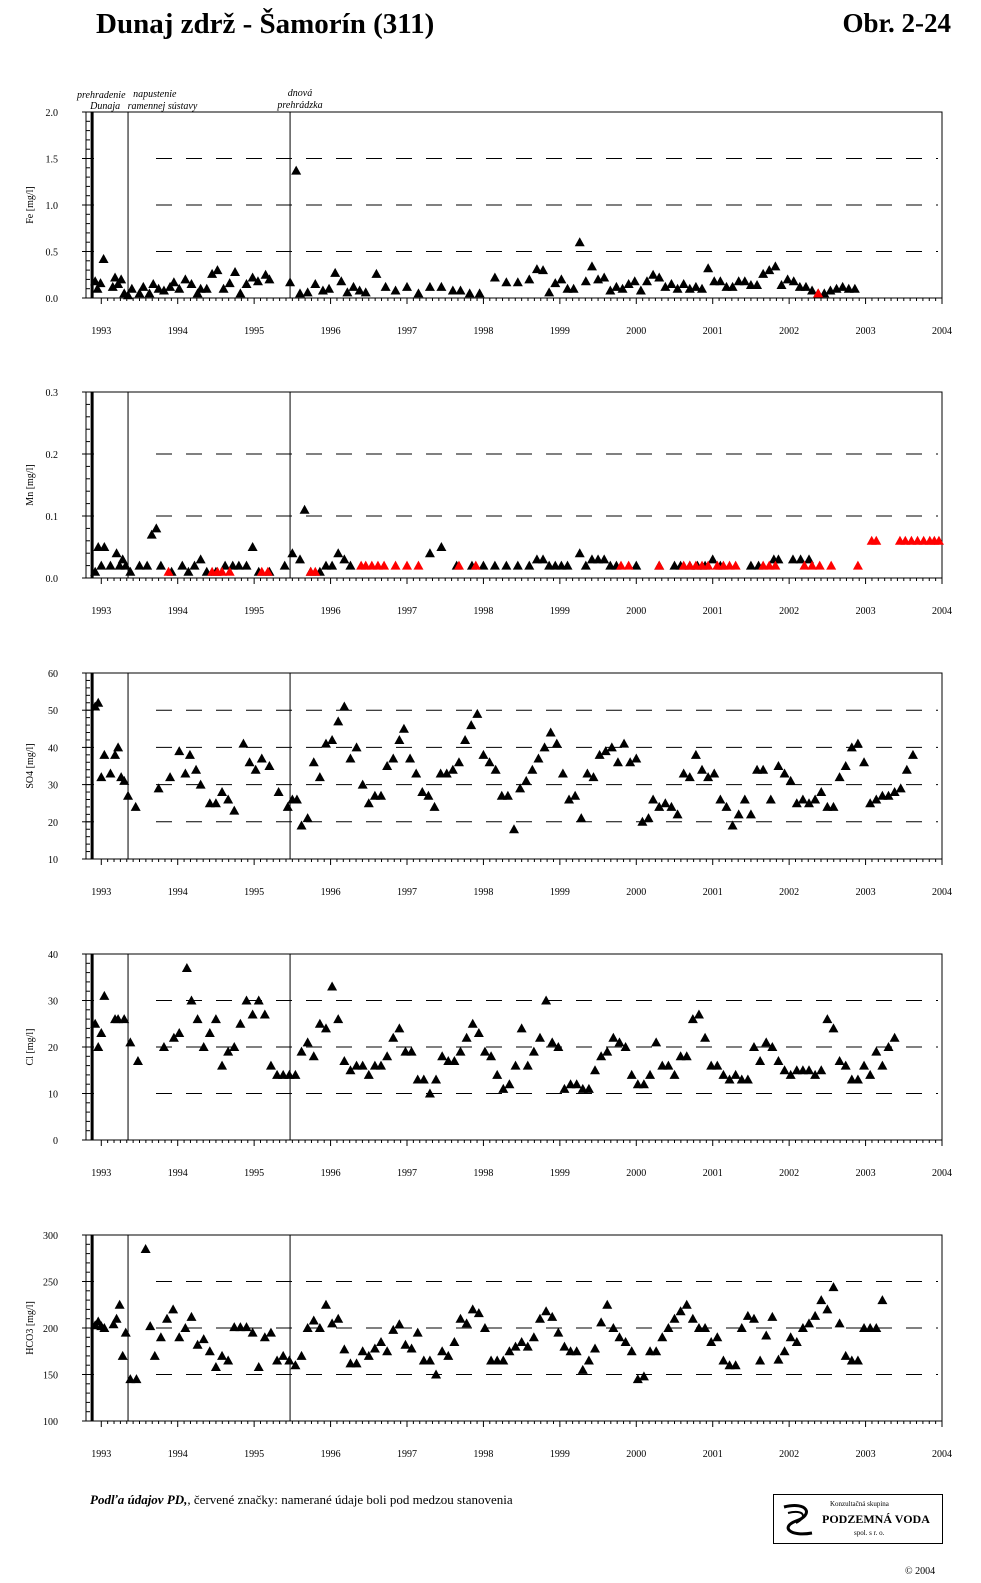 The height and width of the screenshot is (1583, 981). Describe the element at coordinates (483, 331) in the screenshot. I see `panel1-x-tick-label: 1998` at that location.